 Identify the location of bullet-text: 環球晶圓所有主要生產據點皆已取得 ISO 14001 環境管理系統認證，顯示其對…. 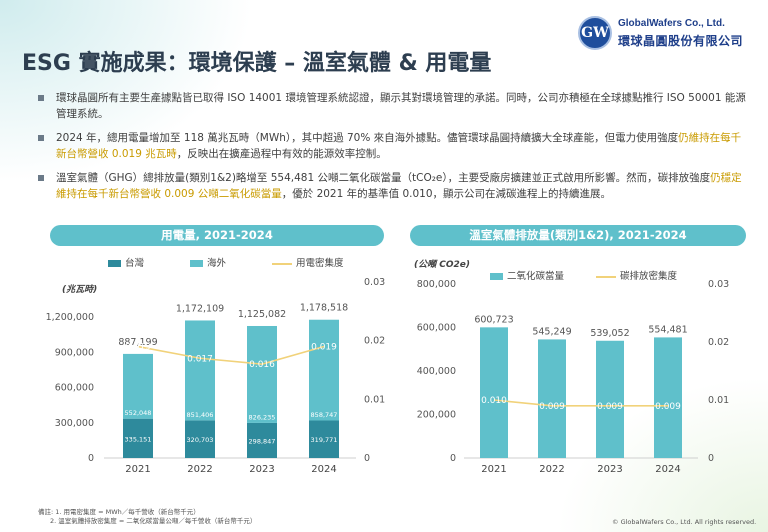
(401, 106).